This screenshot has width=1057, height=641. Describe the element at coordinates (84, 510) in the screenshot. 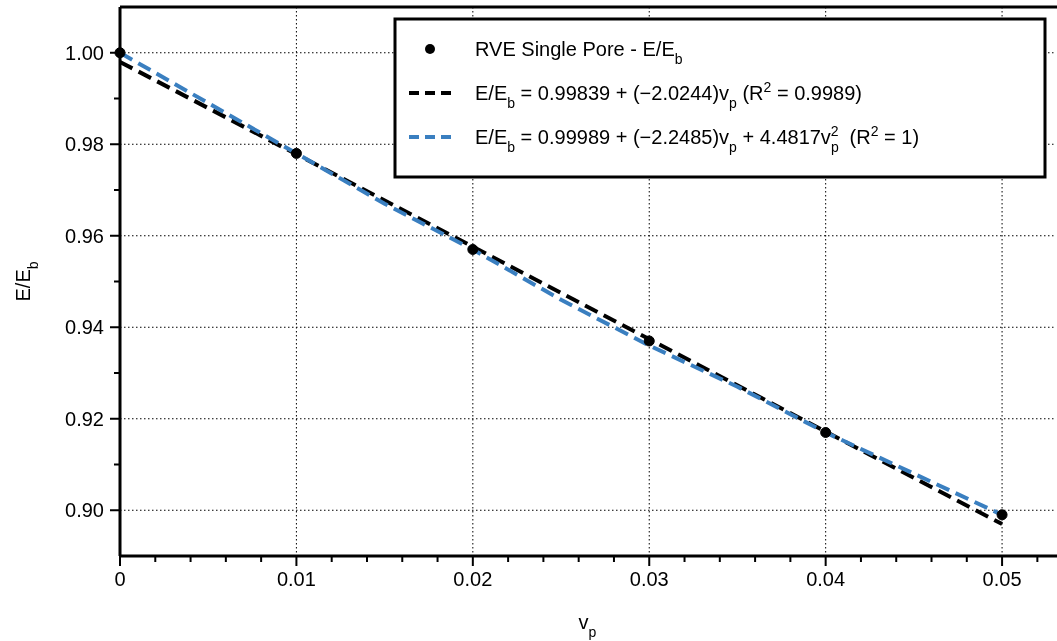

I see `y-tick-label: 0.90` at that location.